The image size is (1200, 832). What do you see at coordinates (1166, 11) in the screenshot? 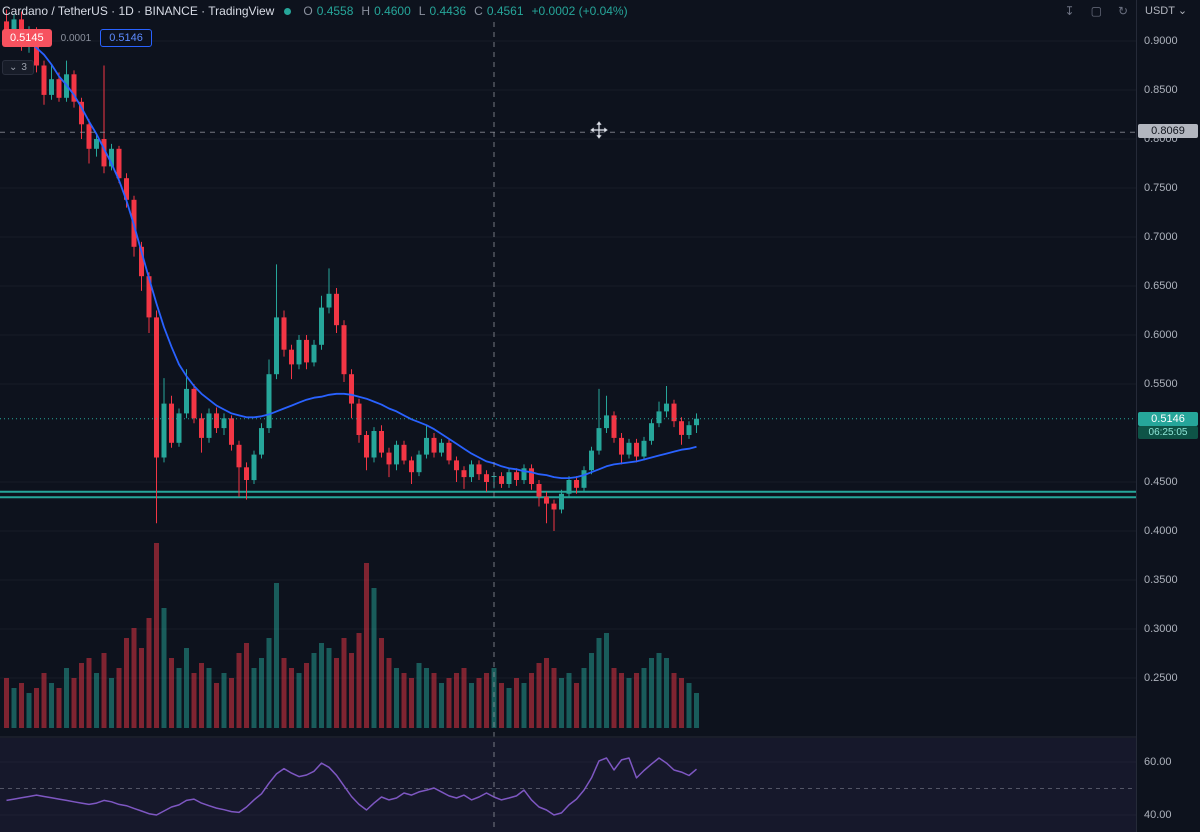
I see `axis-currency-toggle: USDT ⌄` at bounding box center [1166, 11].